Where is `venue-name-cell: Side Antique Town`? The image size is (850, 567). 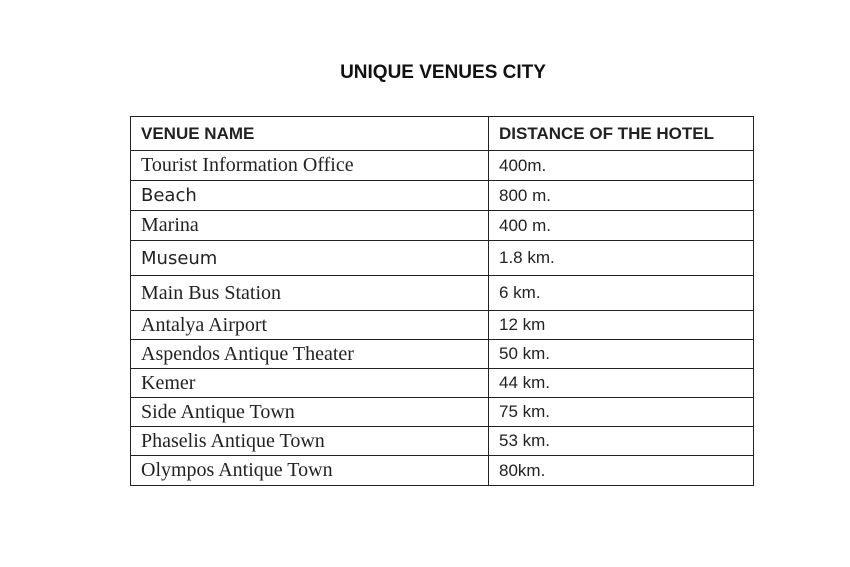 venue-name-cell: Side Antique Town is located at coordinates (309, 412).